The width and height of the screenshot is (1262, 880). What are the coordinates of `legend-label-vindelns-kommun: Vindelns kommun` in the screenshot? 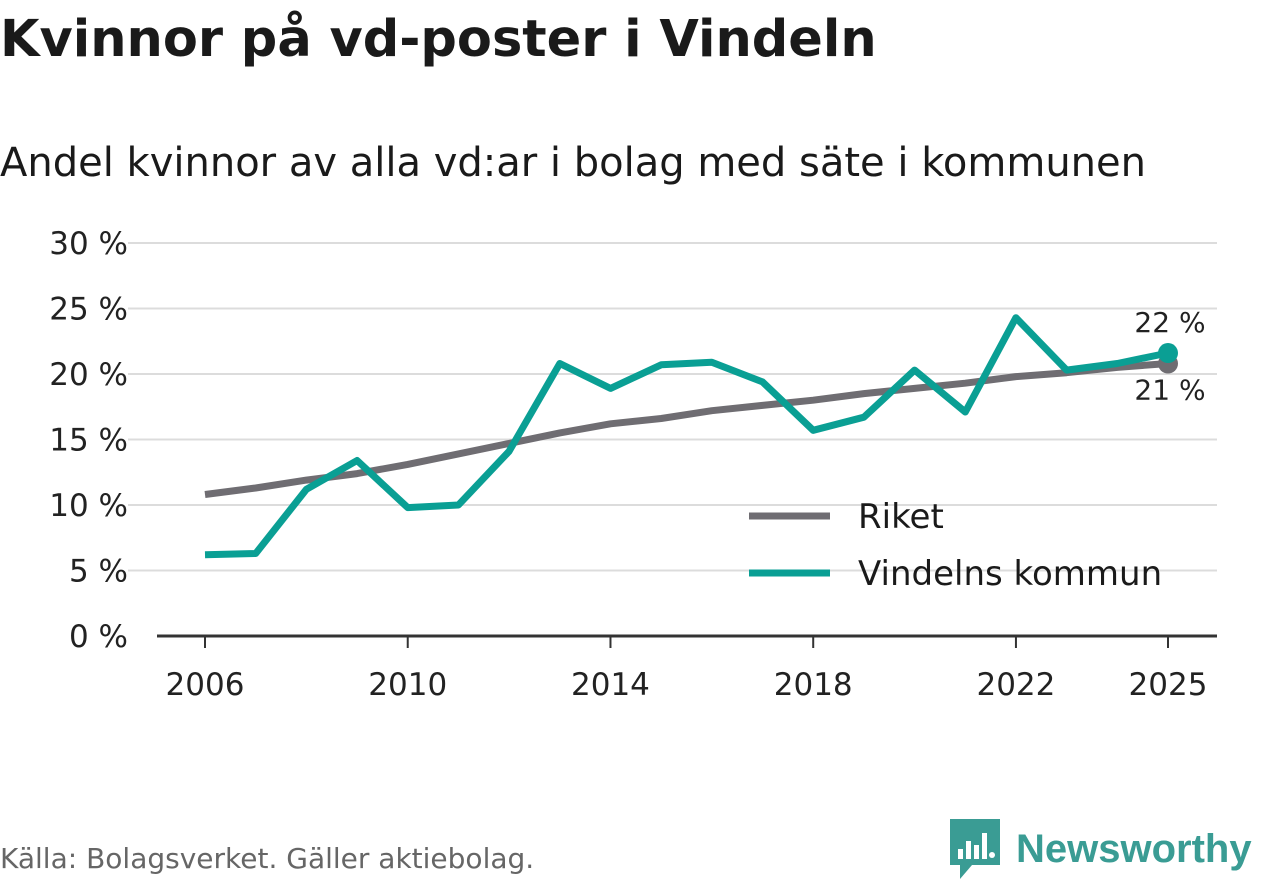 It's located at (1010, 574).